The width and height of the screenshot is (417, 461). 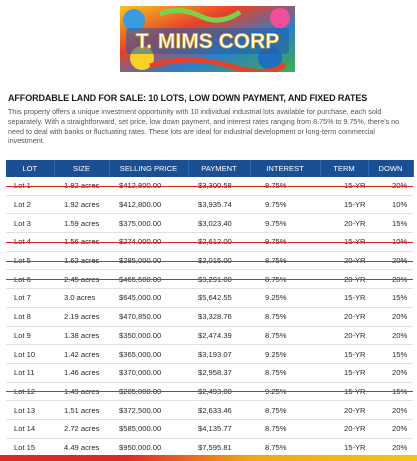 I want to click on table-cell: $4,135.77, so click(x=219, y=429).